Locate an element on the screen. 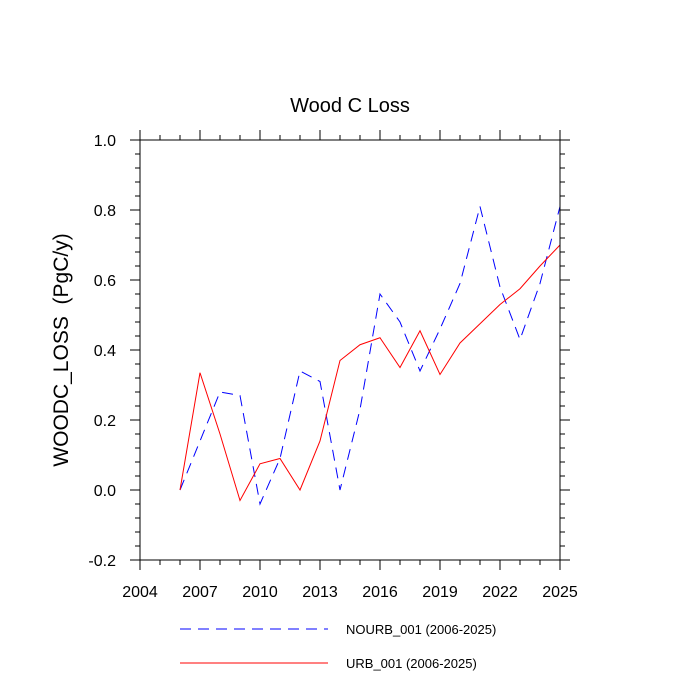  x-tick-label: 2007 is located at coordinates (200, 592).